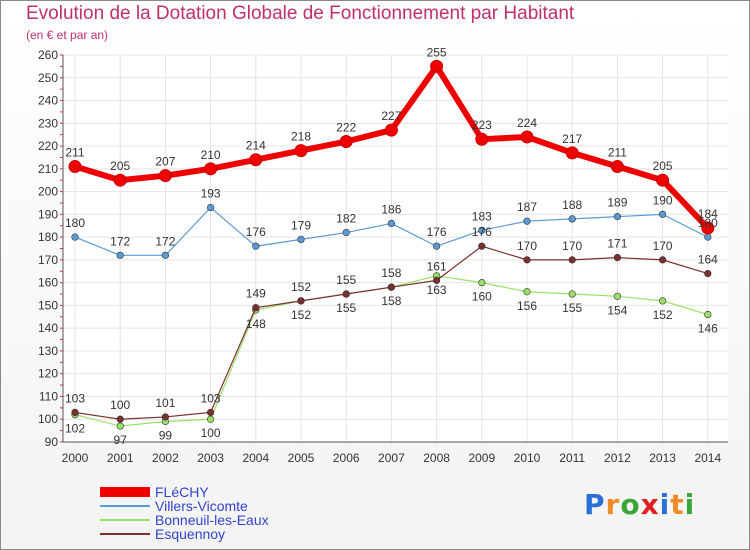 The image size is (750, 550). What do you see at coordinates (255, 458) in the screenshot?
I see `x-tick-label: 2004` at bounding box center [255, 458].